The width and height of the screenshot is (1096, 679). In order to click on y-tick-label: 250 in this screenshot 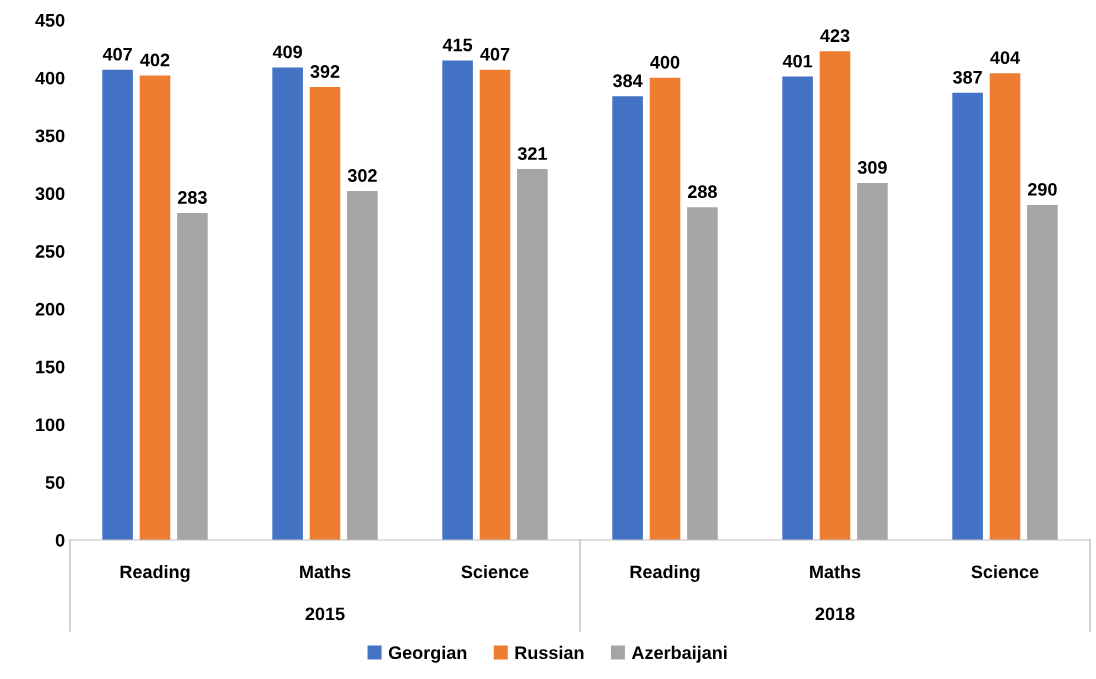, I will do `click(50, 251)`.